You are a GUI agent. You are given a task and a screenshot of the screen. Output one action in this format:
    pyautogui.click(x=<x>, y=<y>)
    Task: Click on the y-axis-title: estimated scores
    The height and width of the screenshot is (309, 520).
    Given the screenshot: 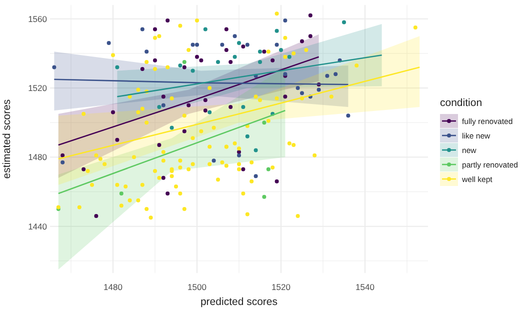 What is the action you would take?
    pyautogui.click(x=7, y=139)
    